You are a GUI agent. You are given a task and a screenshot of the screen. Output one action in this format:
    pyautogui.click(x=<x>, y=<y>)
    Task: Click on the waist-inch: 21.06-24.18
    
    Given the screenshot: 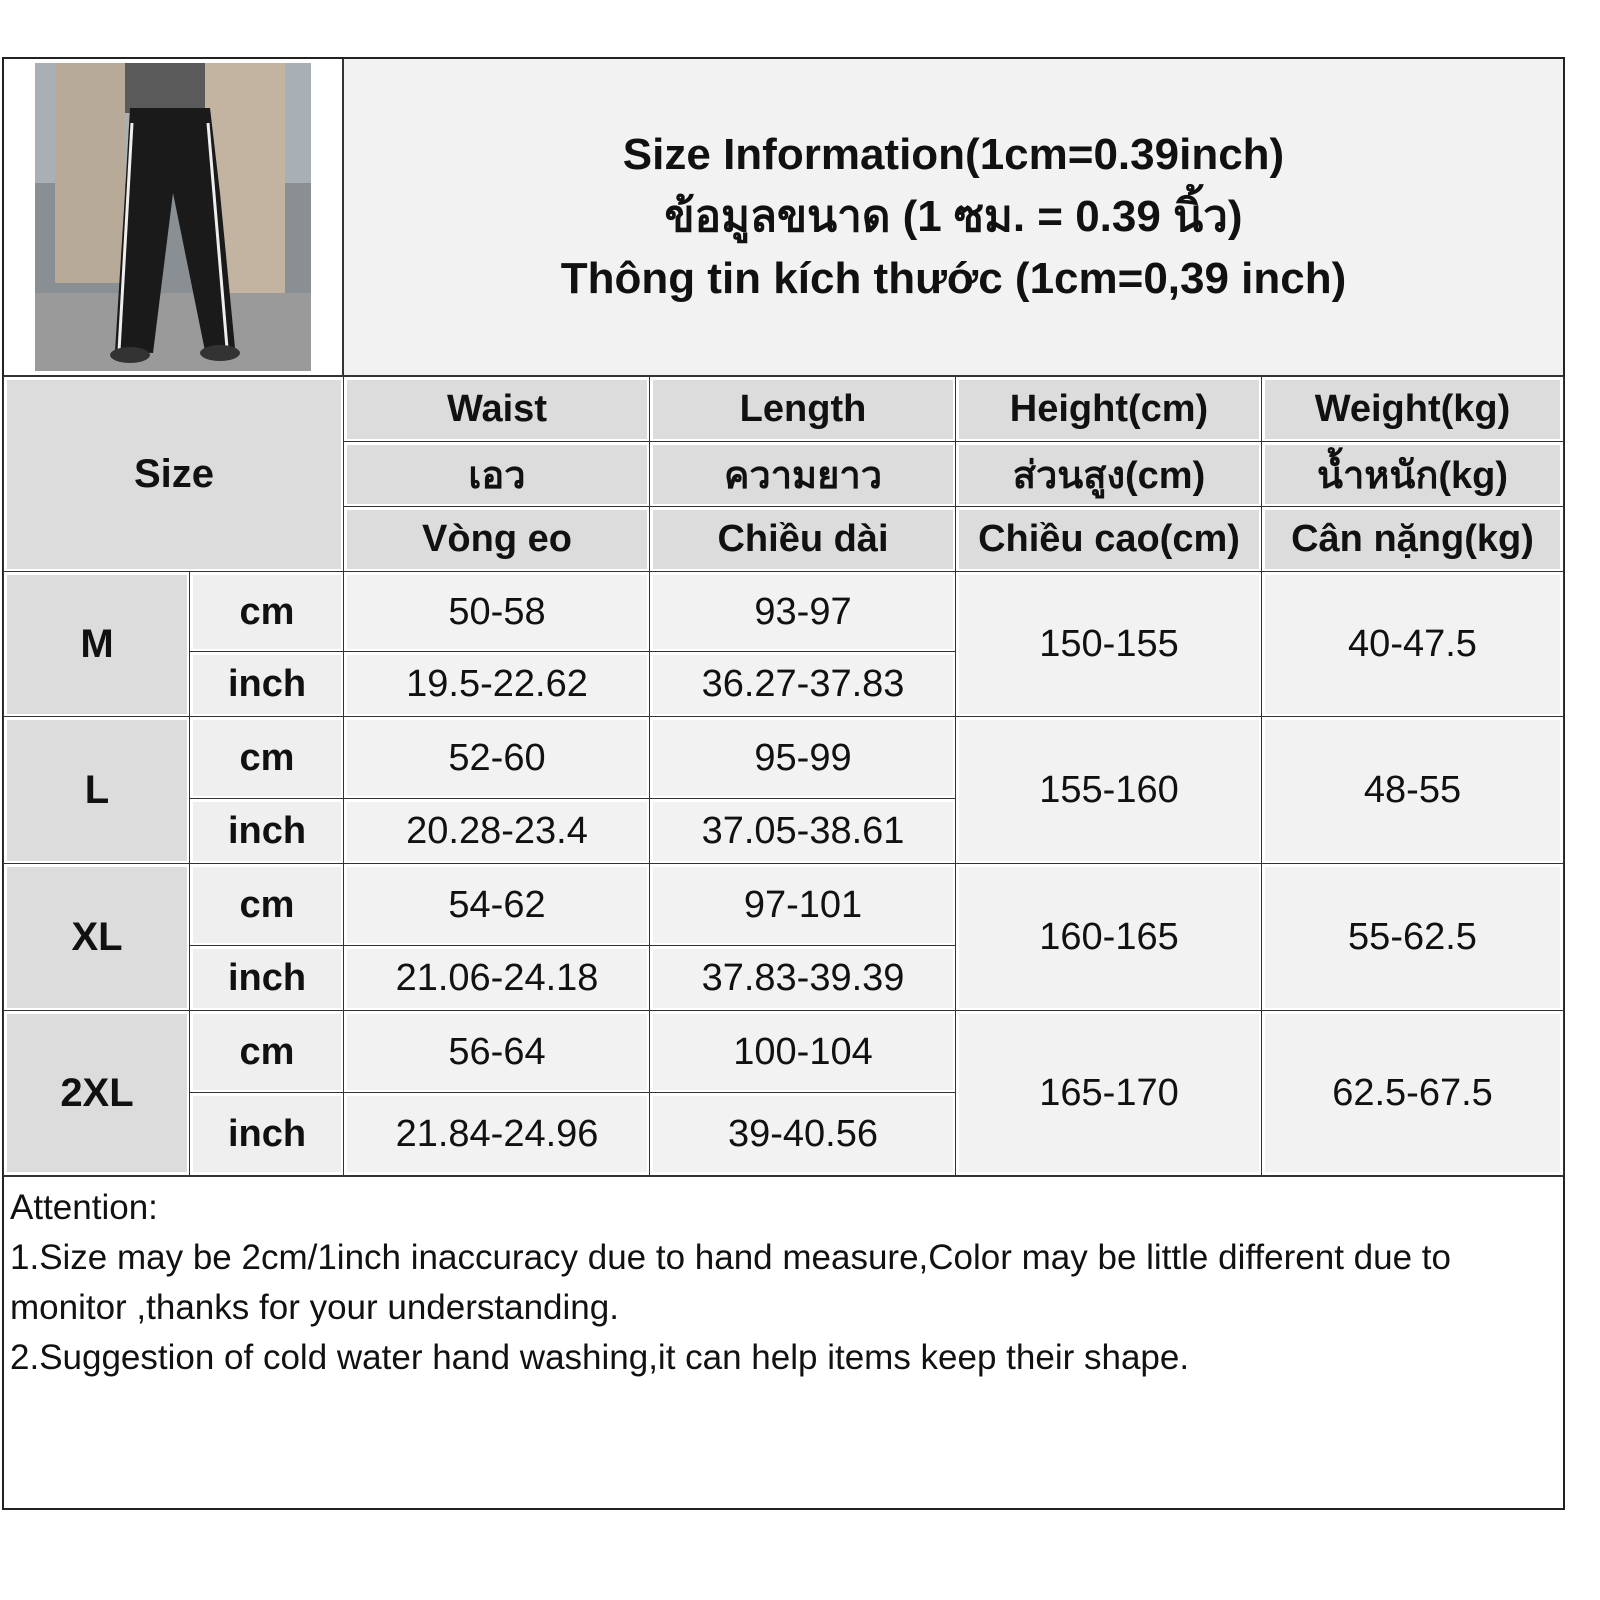 What is the action you would take?
    pyautogui.click(x=497, y=978)
    